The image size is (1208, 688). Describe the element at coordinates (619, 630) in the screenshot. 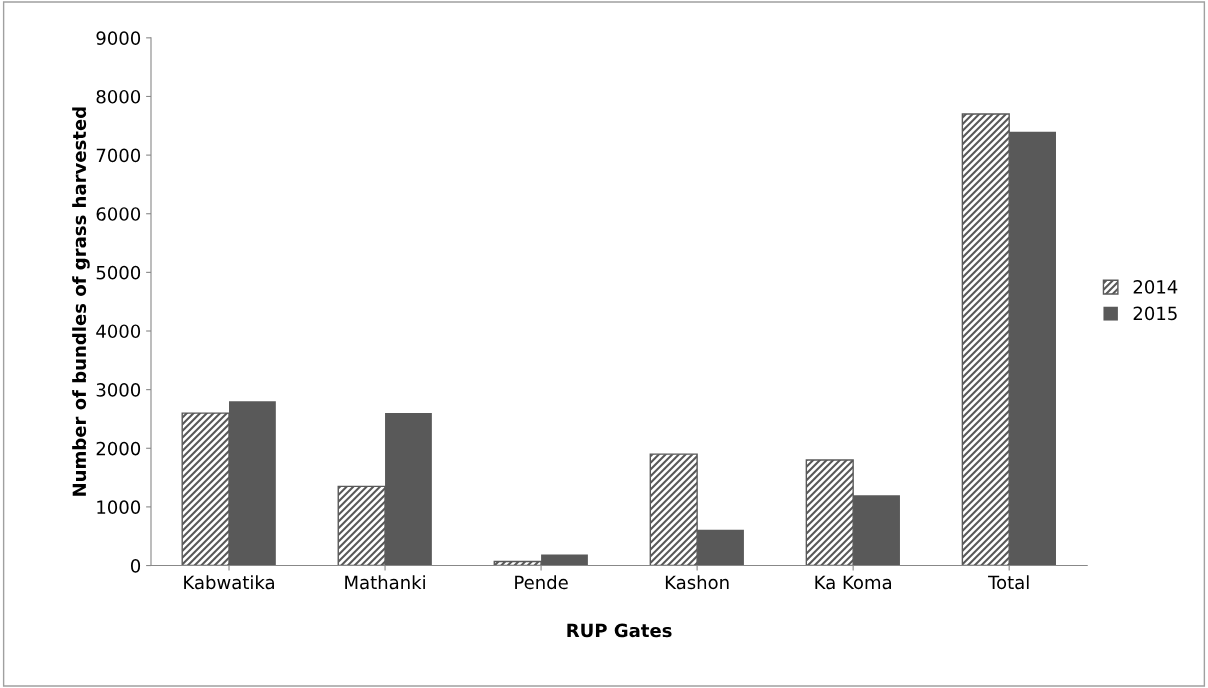

I see `x-axis-title: RUP Gates` at that location.